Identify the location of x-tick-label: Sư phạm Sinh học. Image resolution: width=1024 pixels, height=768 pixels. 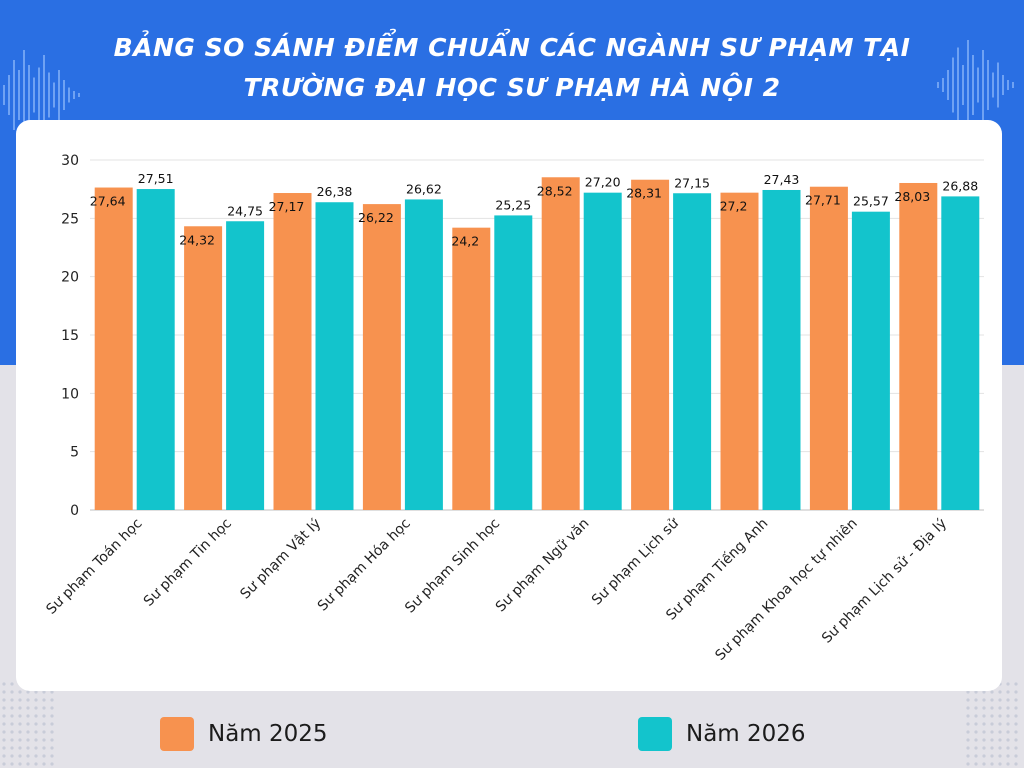
(452, 566).